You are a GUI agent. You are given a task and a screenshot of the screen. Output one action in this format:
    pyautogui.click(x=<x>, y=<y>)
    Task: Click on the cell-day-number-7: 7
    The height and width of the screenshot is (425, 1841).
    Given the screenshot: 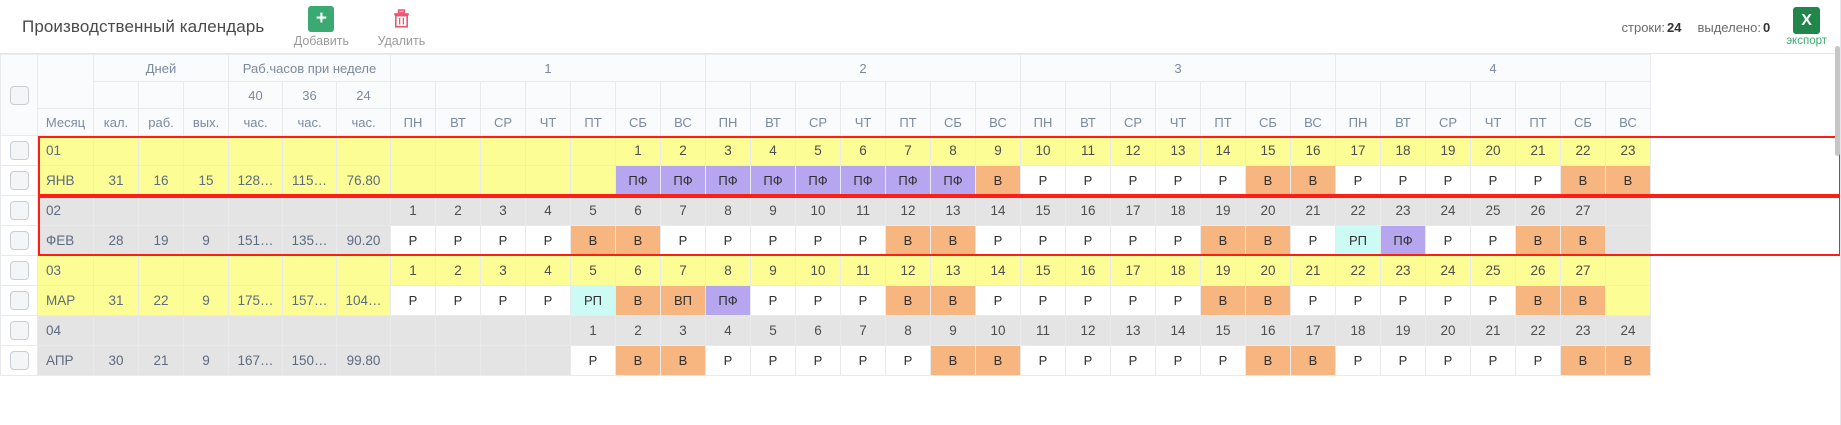 What is the action you would take?
    pyautogui.click(x=683, y=210)
    